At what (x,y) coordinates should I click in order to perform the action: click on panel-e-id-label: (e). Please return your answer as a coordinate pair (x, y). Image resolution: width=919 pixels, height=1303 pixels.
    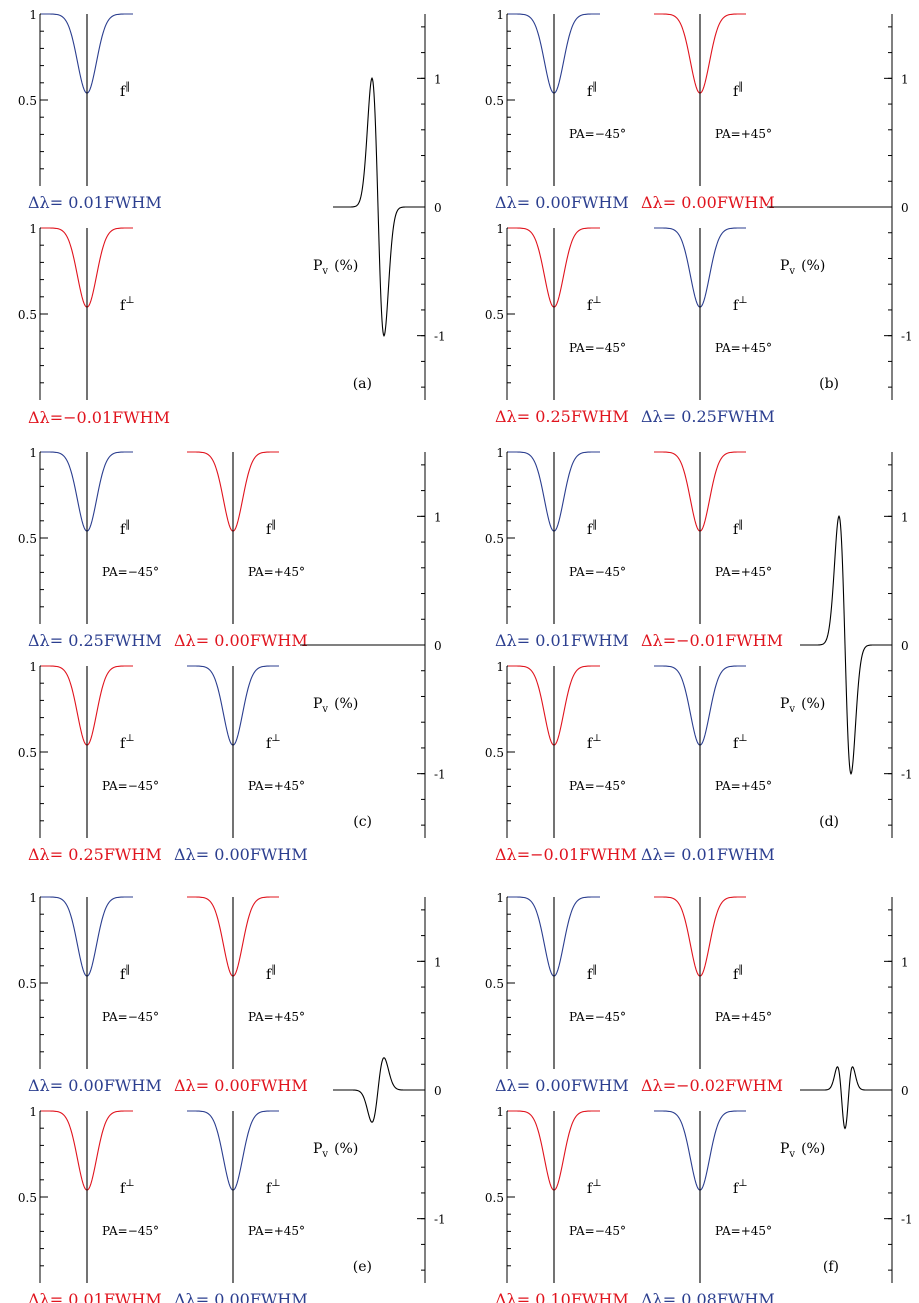
    Looking at the image, I should click on (362, 1267).